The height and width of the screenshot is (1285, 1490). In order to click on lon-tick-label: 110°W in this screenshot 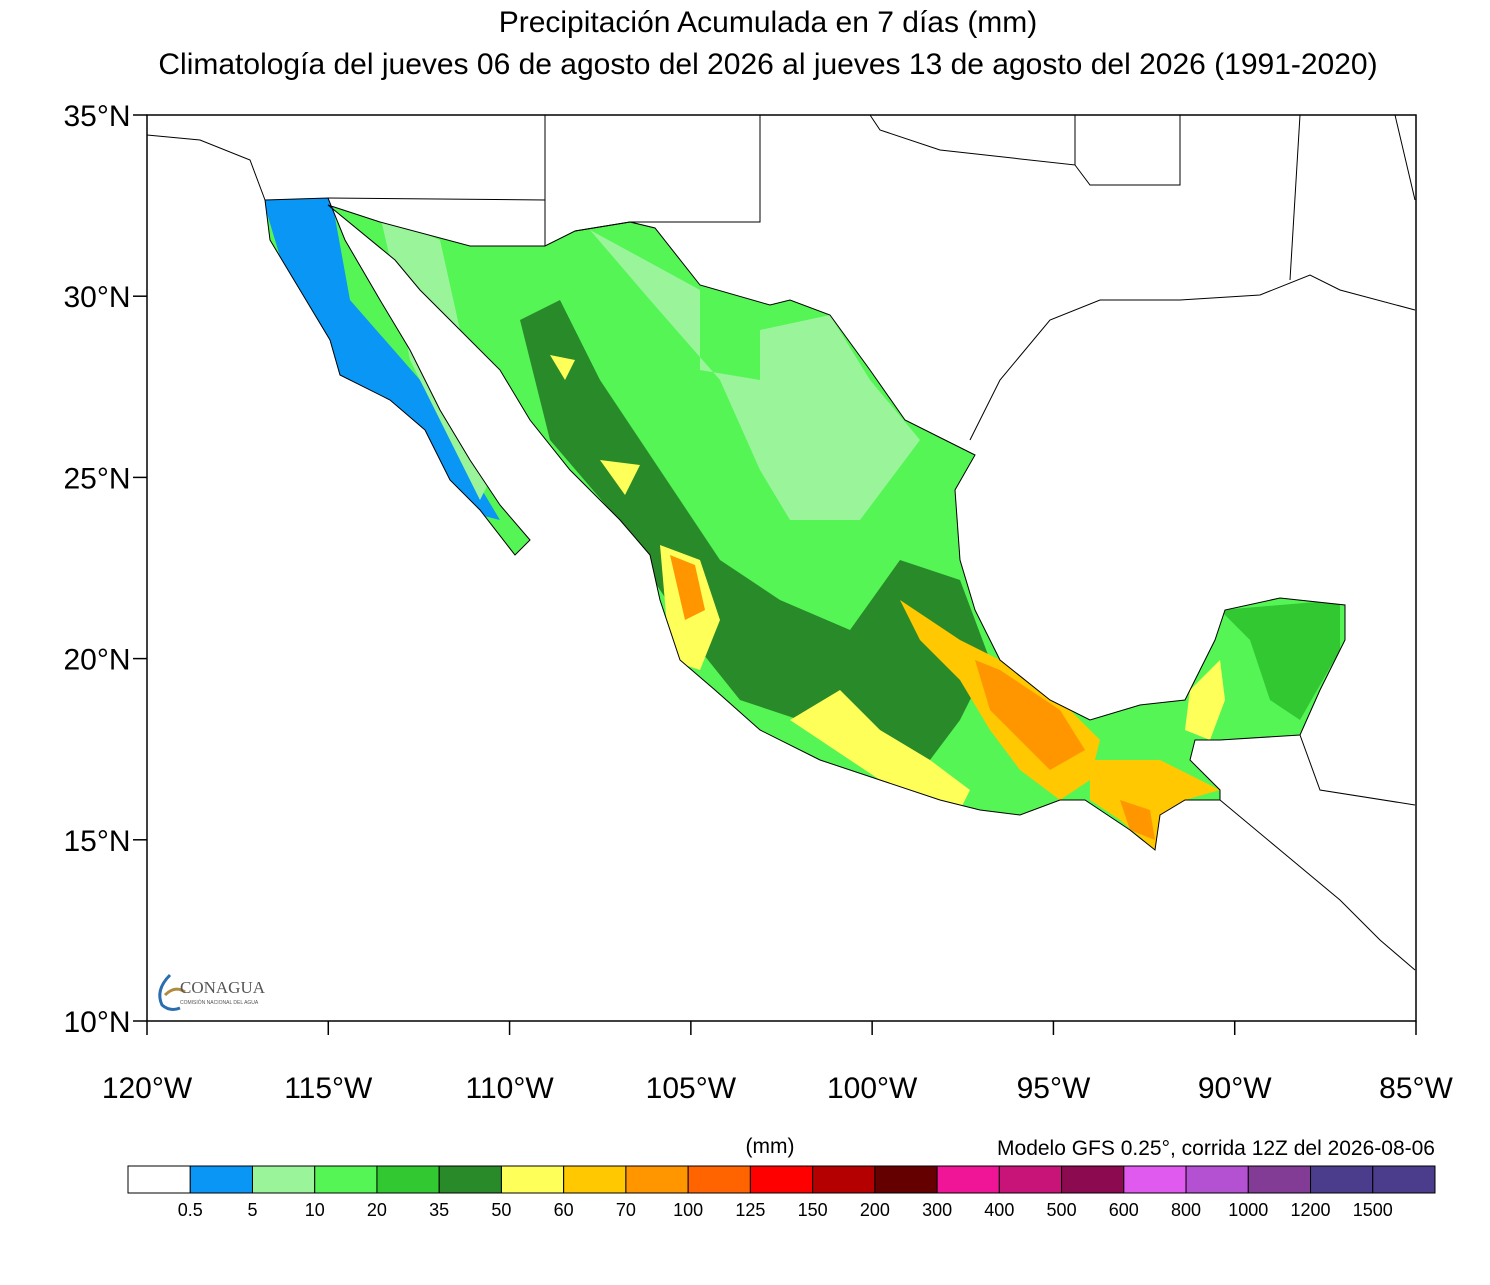, I will do `click(510, 1088)`.